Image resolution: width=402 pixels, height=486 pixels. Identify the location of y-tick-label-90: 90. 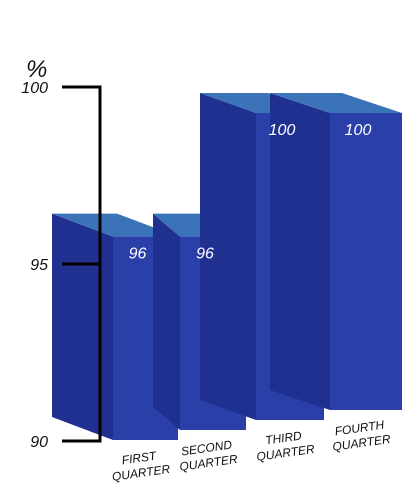
(39, 442).